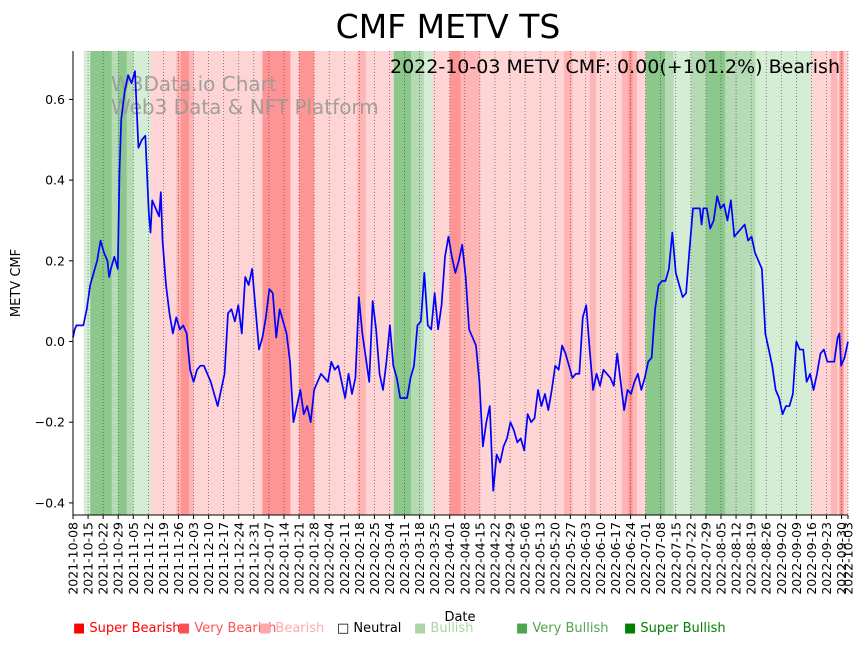 This screenshot has height=646, width=867. I want to click on legend-label: Super Bullish, so click(683, 628).